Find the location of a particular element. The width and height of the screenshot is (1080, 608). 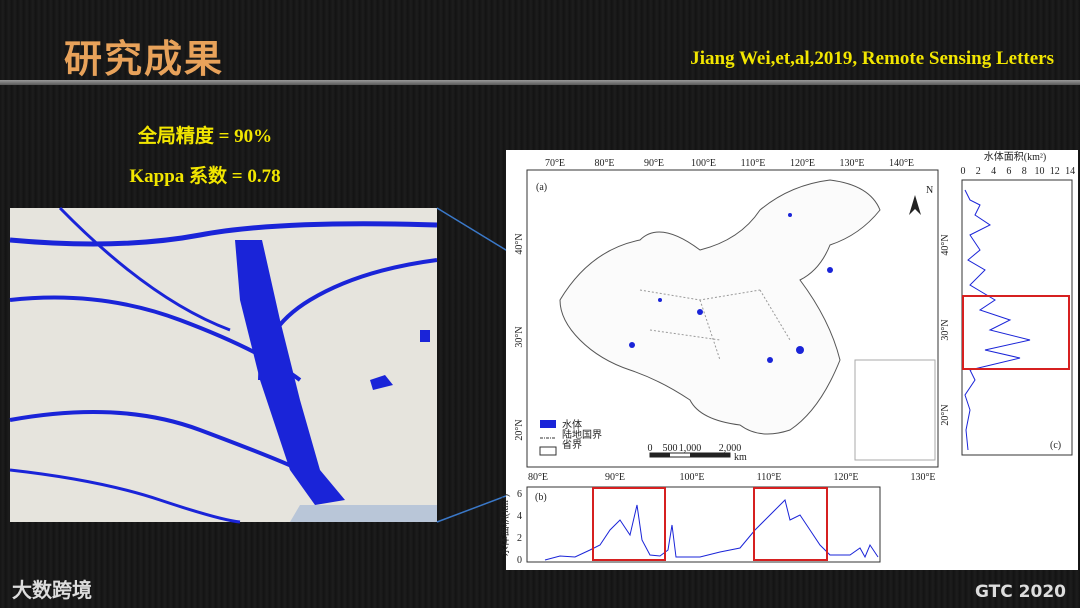

x-tick-label: 6 is located at coordinates (1008, 171).